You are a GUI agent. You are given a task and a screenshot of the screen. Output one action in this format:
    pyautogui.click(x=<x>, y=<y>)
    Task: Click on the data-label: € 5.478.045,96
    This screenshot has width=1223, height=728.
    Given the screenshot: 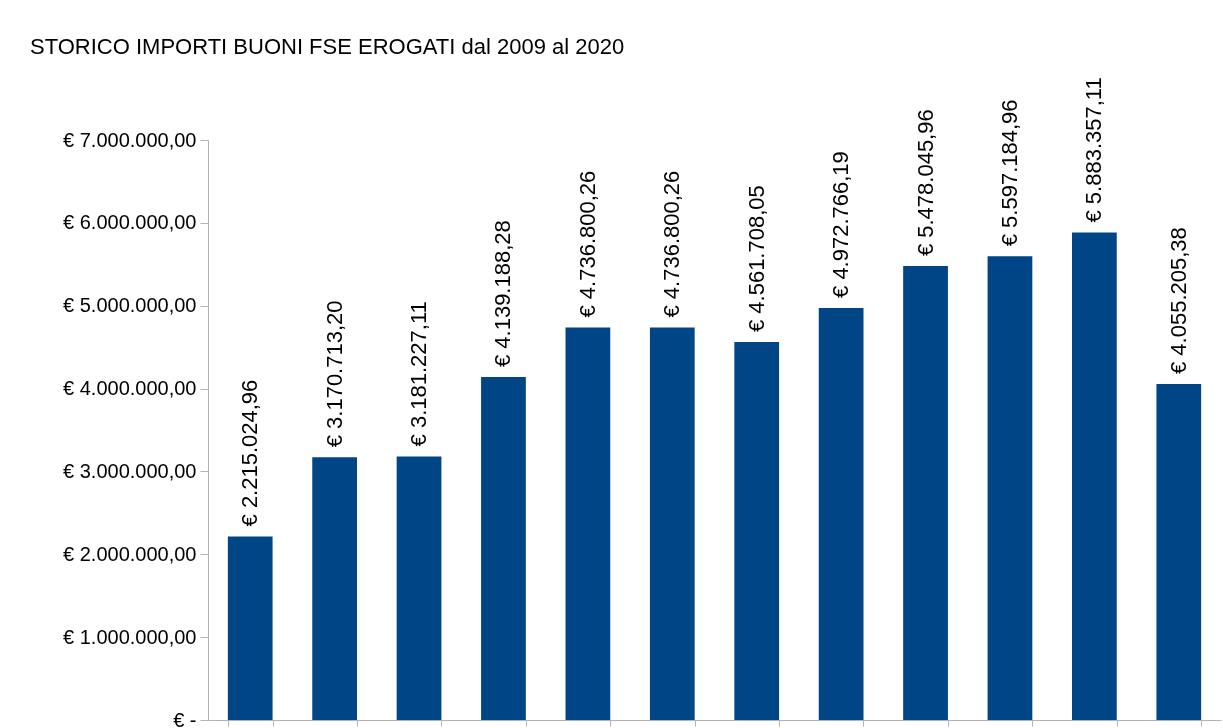 What is the action you would take?
    pyautogui.click(x=925, y=183)
    